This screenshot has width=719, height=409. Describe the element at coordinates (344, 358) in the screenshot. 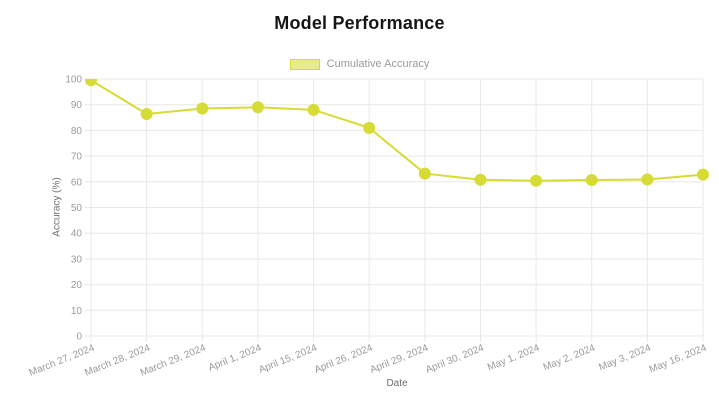

I see `x-tick-label: April 26, 2024` at that location.